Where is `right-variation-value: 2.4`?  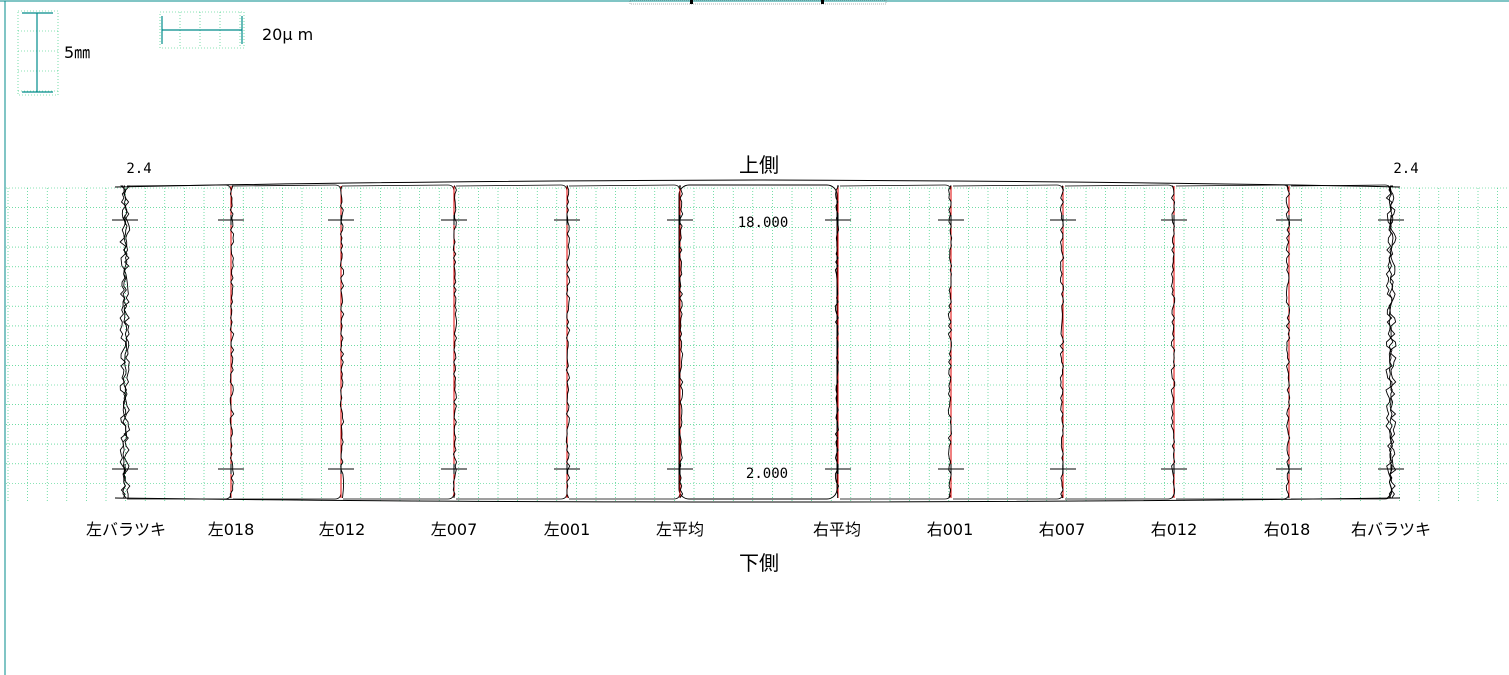
right-variation-value: 2.4 is located at coordinates (1405, 169).